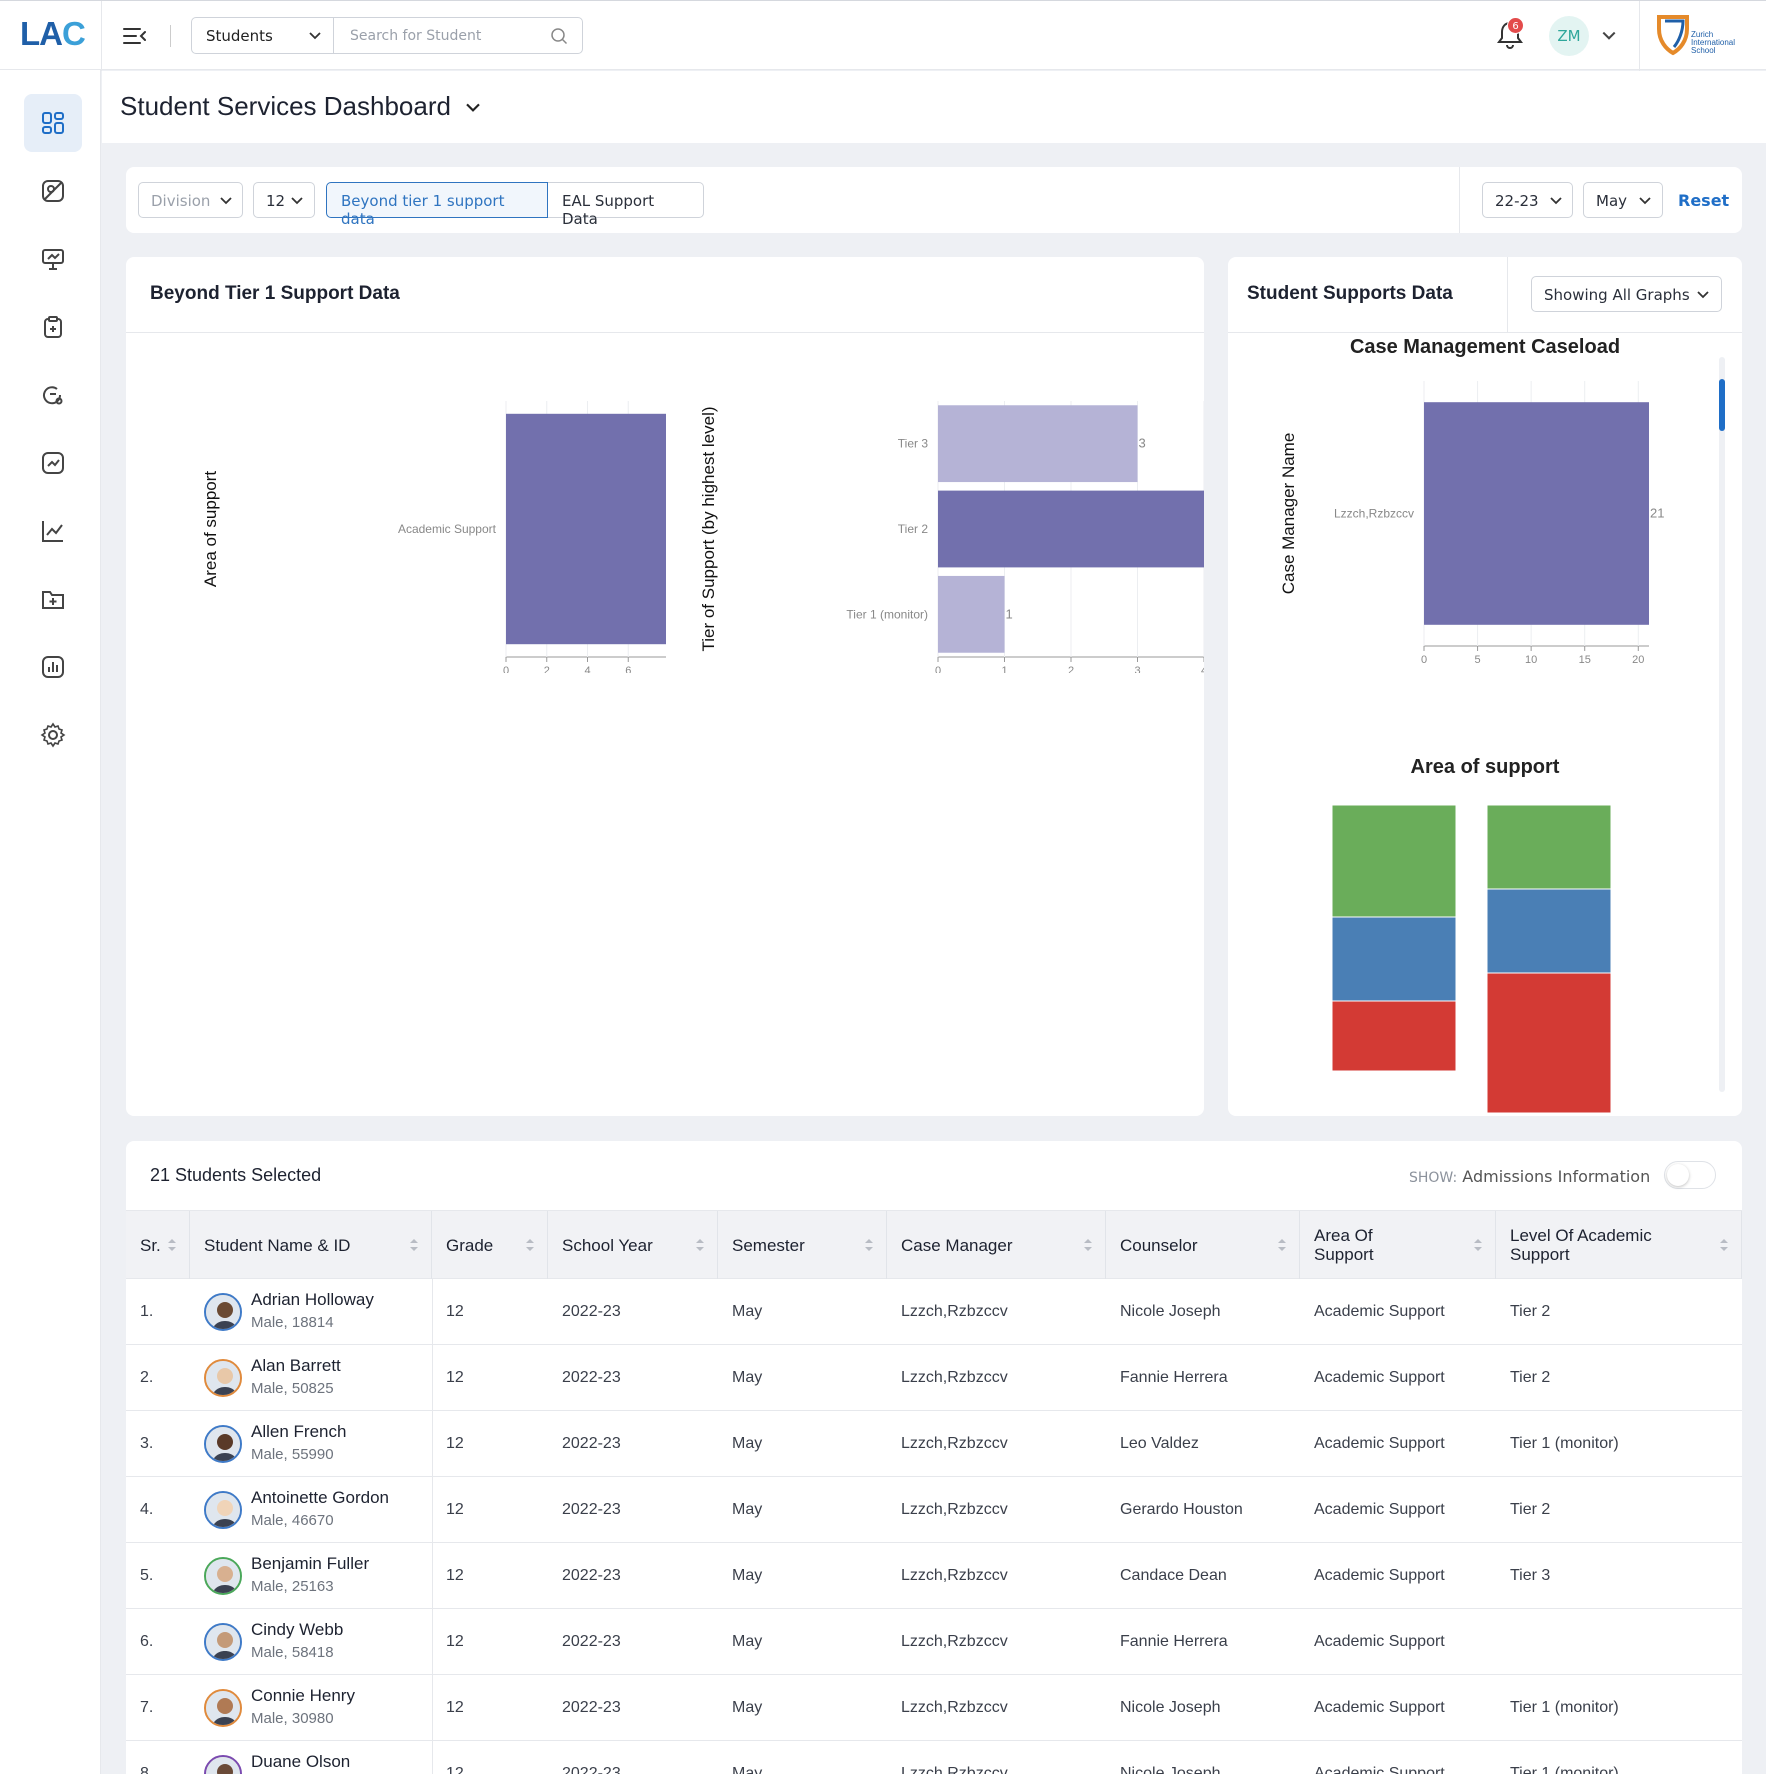 Image resolution: width=1766 pixels, height=1774 pixels. Describe the element at coordinates (301, 1761) in the screenshot. I see `student-name: Duane Olson` at that location.